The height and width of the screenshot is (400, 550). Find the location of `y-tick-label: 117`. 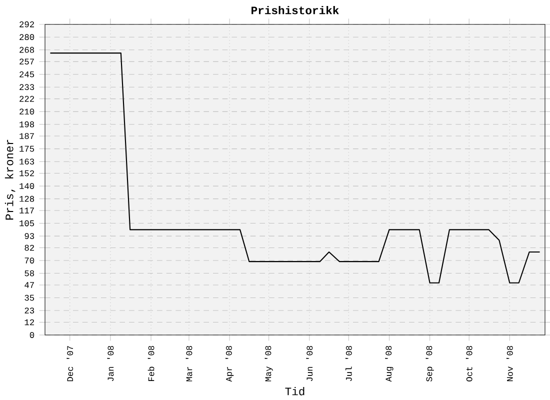

y-tick-label: 117 is located at coordinates (27, 211).